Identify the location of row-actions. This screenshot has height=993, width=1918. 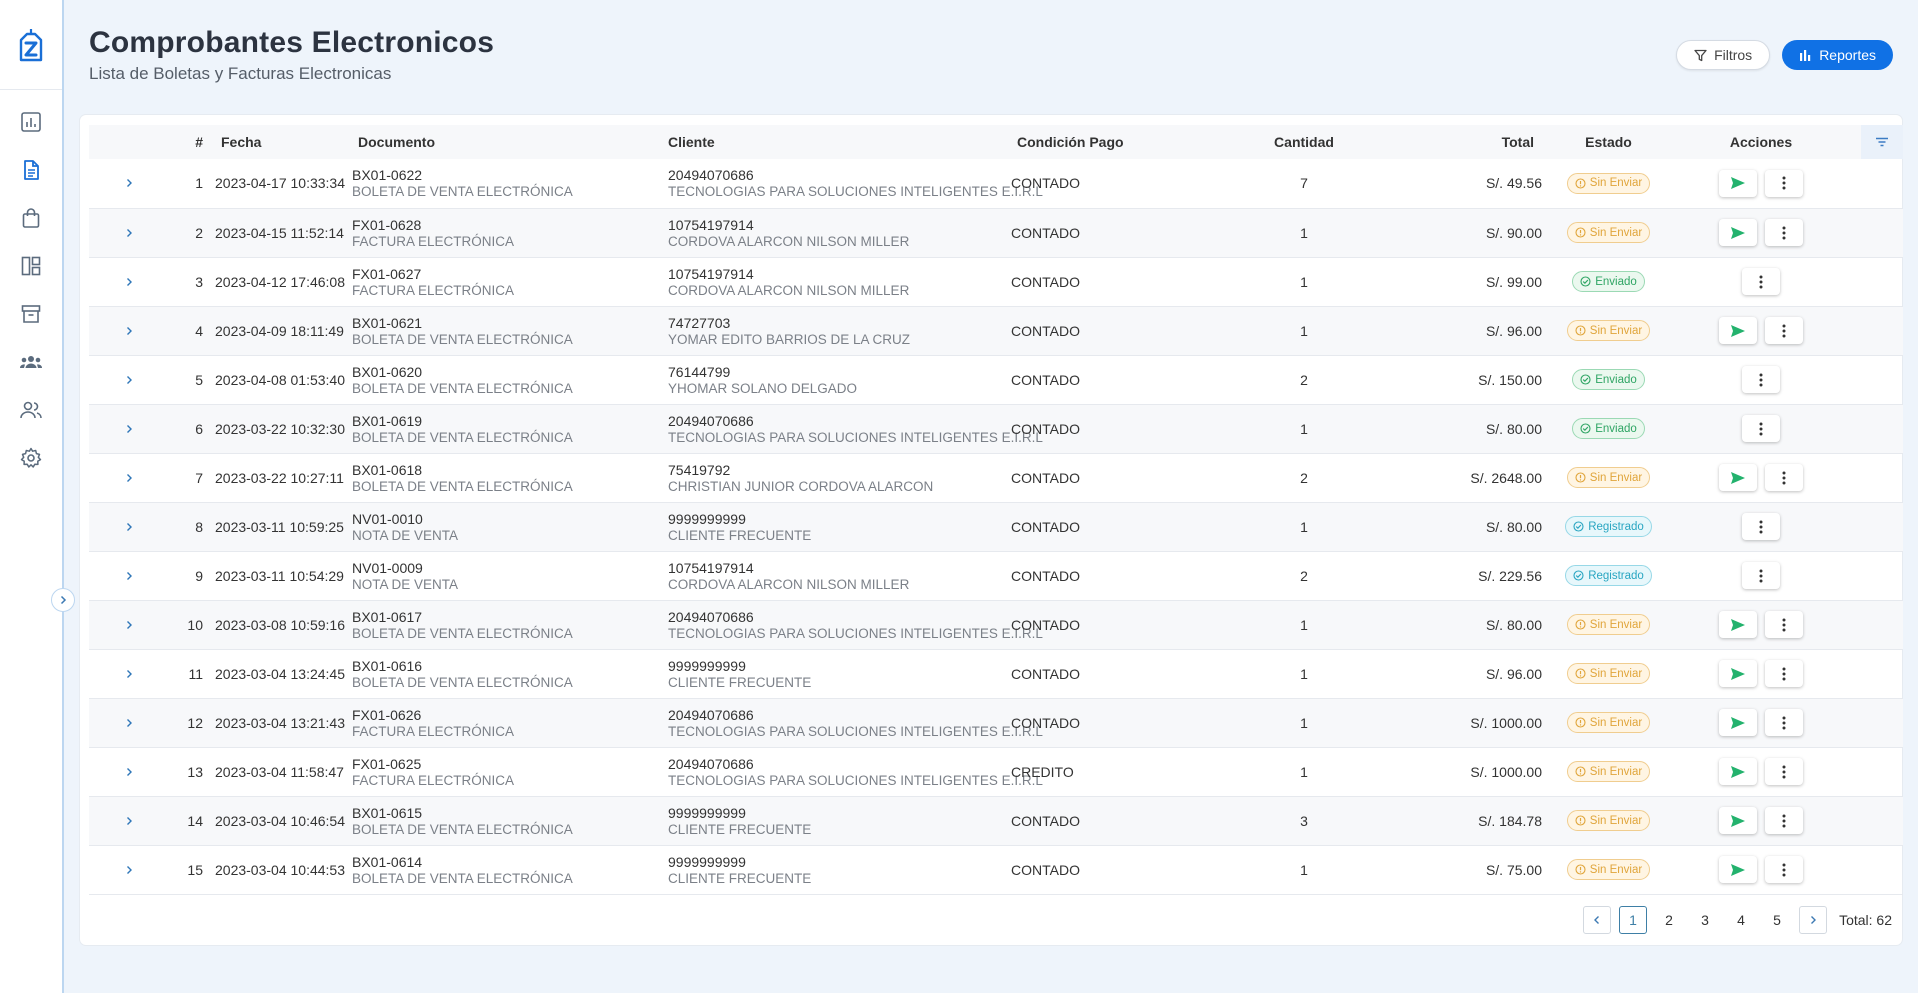
(1761, 722).